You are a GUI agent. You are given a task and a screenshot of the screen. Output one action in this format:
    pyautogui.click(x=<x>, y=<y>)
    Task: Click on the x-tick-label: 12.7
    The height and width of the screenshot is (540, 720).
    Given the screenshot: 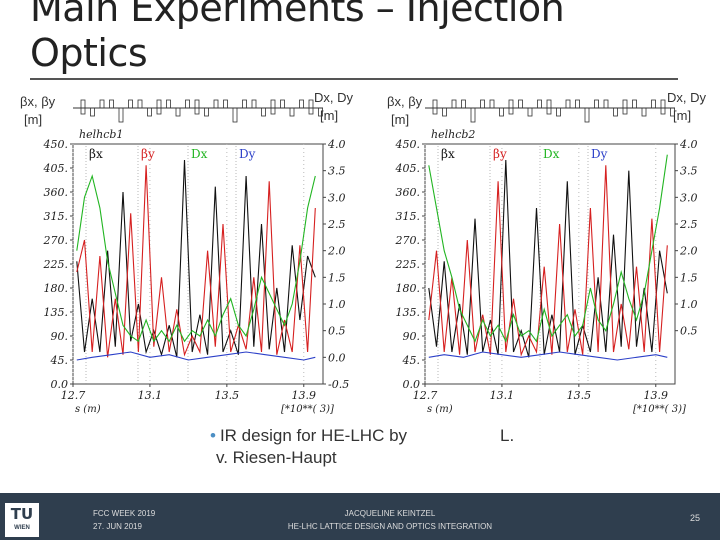 What is the action you would take?
    pyautogui.click(x=425, y=395)
    